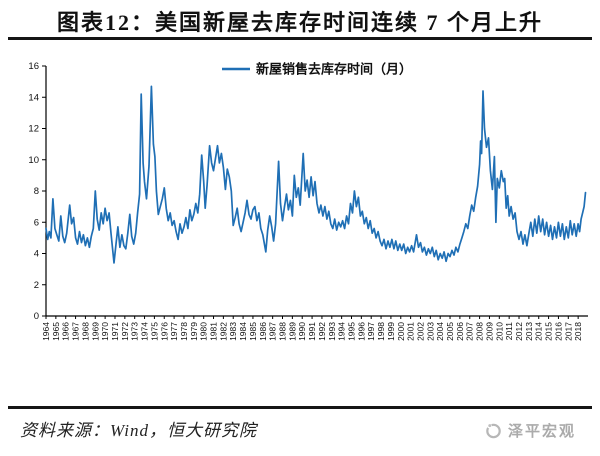 This screenshot has height=456, width=600. What do you see at coordinates (351, 331) in the screenshot?
I see `x-tick-label: 1995` at bounding box center [351, 331].